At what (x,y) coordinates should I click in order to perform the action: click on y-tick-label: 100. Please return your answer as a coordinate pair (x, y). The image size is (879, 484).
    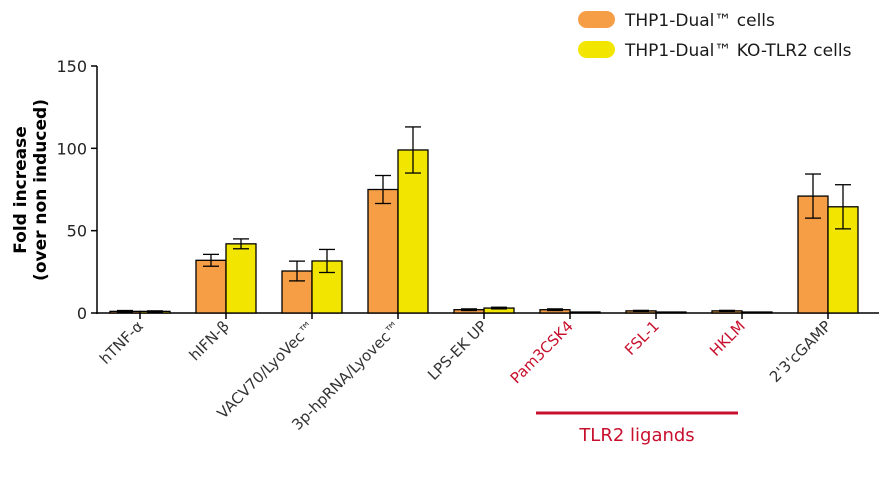
    Looking at the image, I should click on (71, 148).